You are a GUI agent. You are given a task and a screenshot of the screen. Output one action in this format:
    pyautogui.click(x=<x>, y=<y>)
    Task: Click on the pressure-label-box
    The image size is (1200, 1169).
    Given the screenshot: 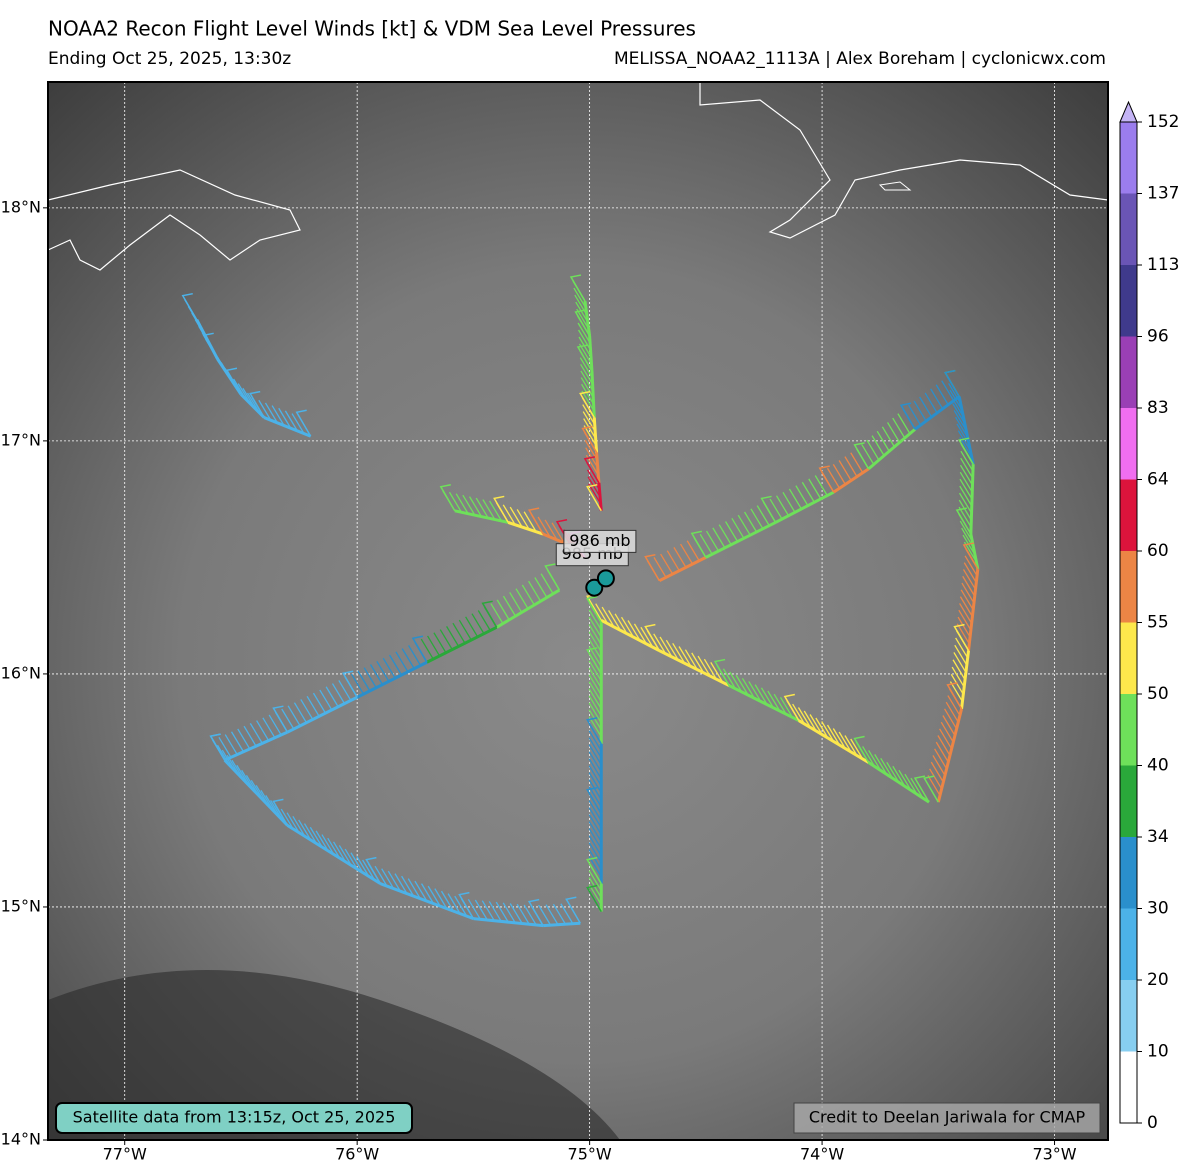 What is the action you would take?
    pyautogui.click(x=600, y=541)
    